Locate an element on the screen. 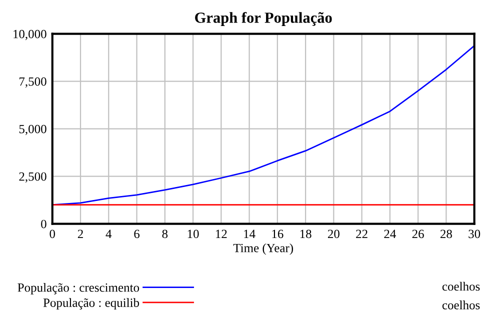 The width and height of the screenshot is (485, 322). chart-title: Graph for População is located at coordinates (263, 19).